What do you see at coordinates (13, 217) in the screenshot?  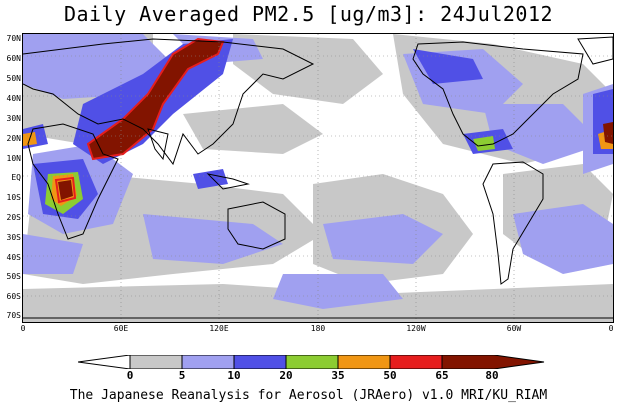 I see `lat-label-20s: 20S` at bounding box center [13, 217].